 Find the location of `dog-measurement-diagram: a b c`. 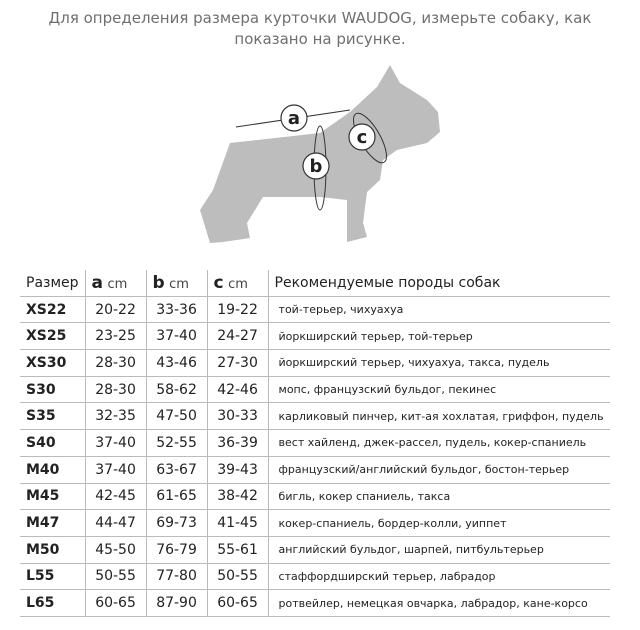

dog-measurement-diagram: a b c is located at coordinates (320, 154).